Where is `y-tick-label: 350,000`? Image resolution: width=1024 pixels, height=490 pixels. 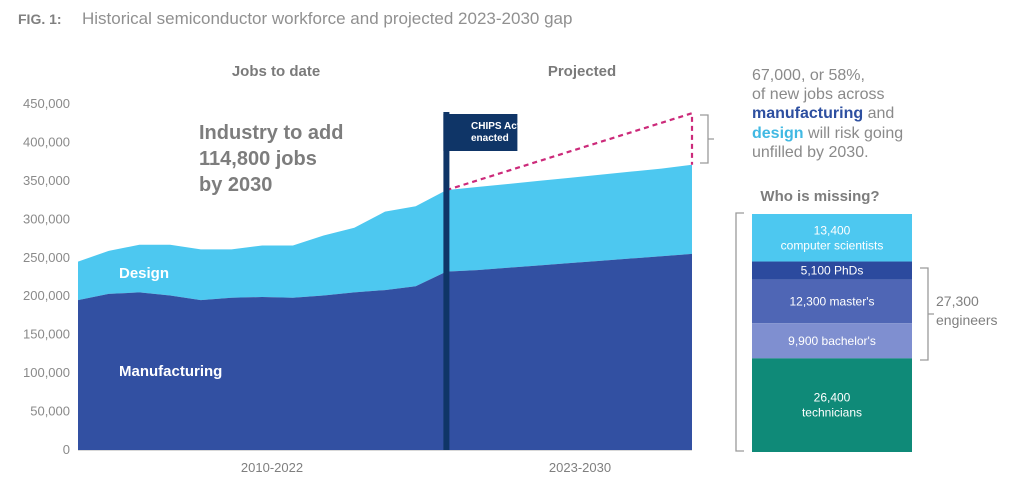
y-tick-label: 350,000 is located at coordinates (46, 180).